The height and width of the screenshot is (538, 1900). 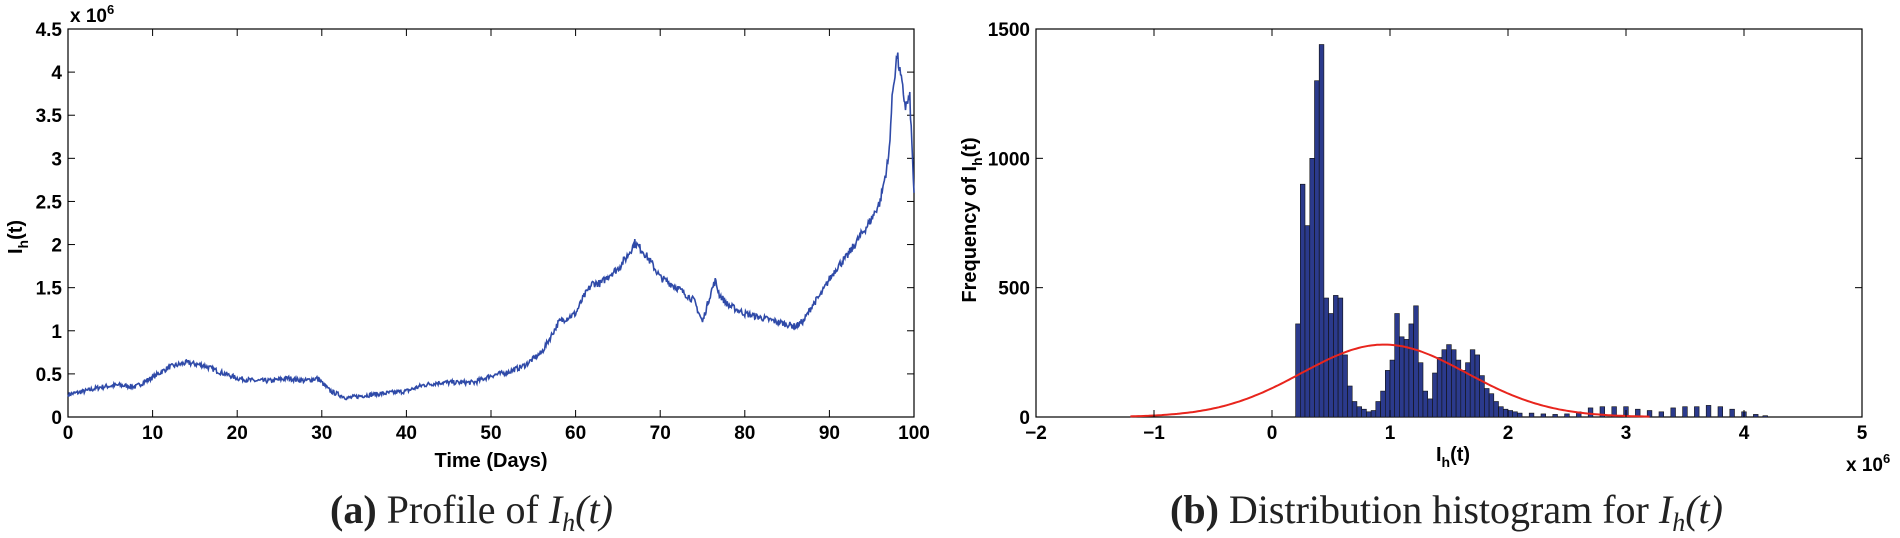 I want to click on panel-a-y-tick-label: 4, so click(x=56, y=73).